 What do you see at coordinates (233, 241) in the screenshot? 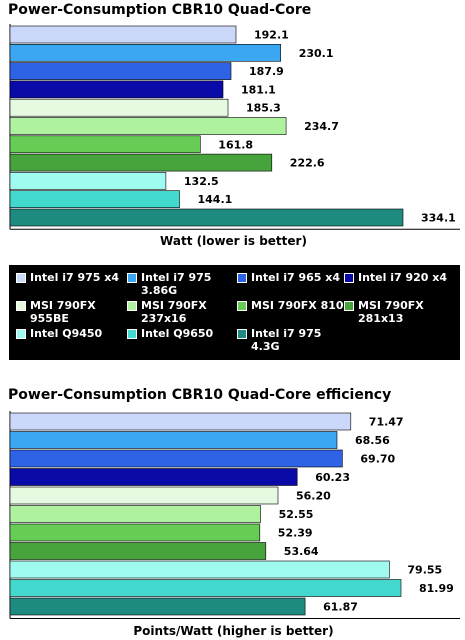
I see `chart-1-xlabel: Watt (lower is better)` at bounding box center [233, 241].